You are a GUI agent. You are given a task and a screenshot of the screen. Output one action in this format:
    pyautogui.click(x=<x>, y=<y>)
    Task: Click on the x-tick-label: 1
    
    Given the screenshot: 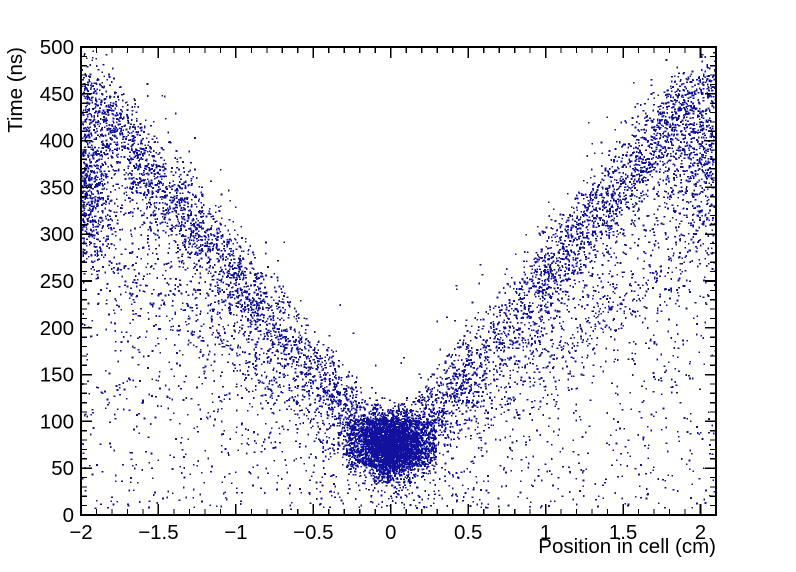 What is the action you would take?
    pyautogui.click(x=545, y=532)
    